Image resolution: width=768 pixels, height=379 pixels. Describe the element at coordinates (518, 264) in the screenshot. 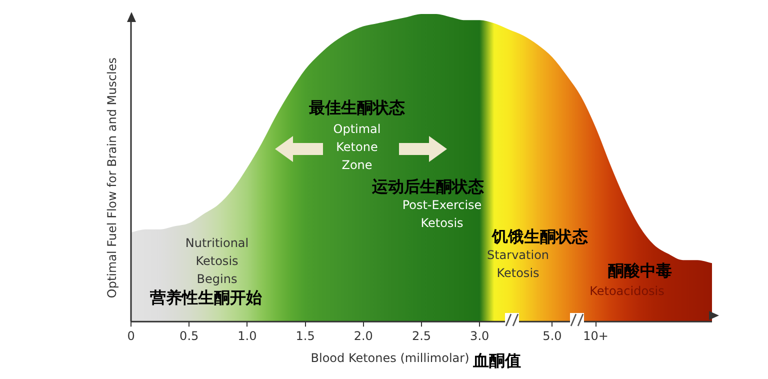

I see `annotation: Starvation Ketosis` at that location.